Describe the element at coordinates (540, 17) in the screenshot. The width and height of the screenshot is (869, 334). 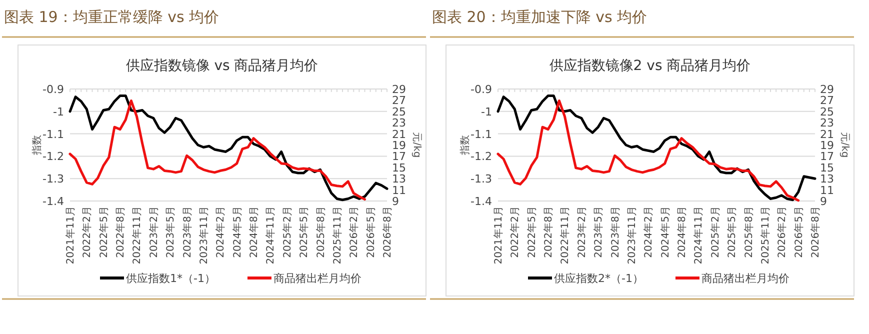
I see `chart-title: 图表 20：均重加速下降 vs 均价` at that location.